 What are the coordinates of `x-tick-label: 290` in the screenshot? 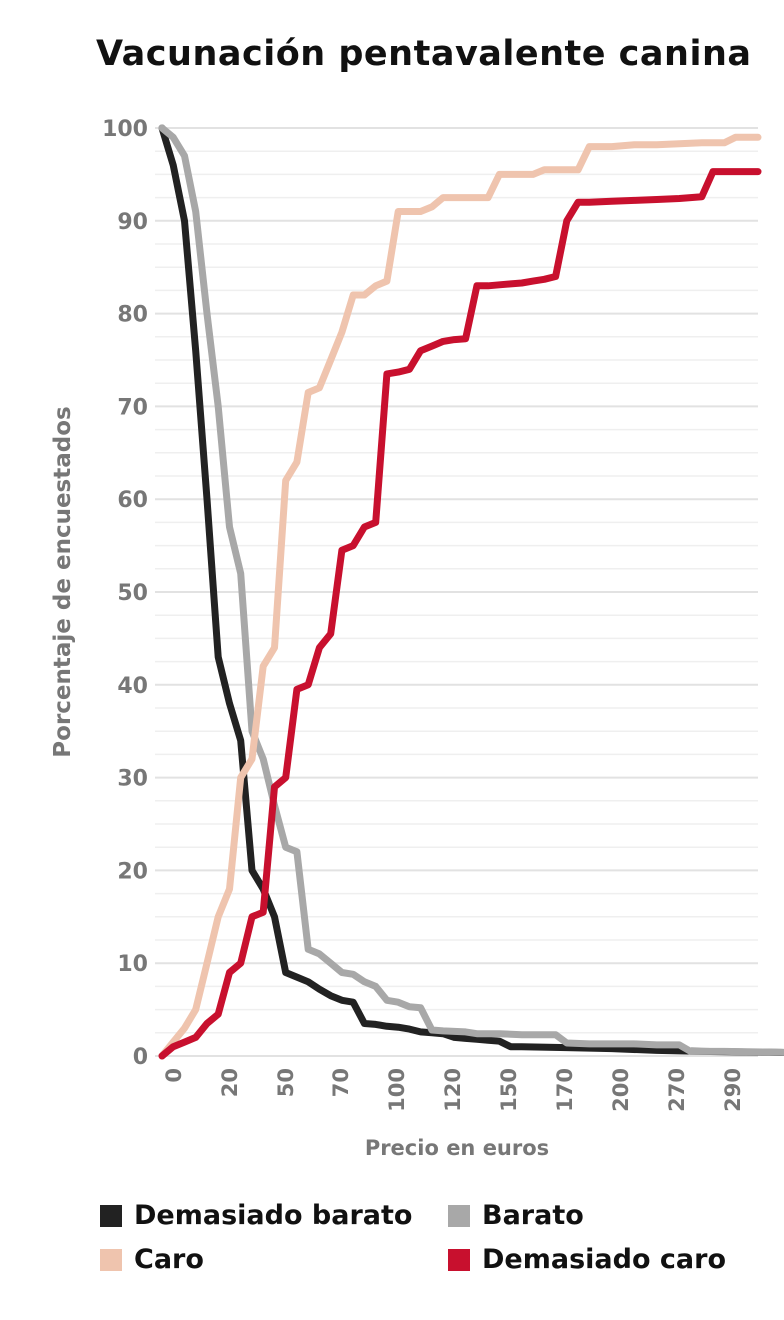 It's located at (733, 1090).